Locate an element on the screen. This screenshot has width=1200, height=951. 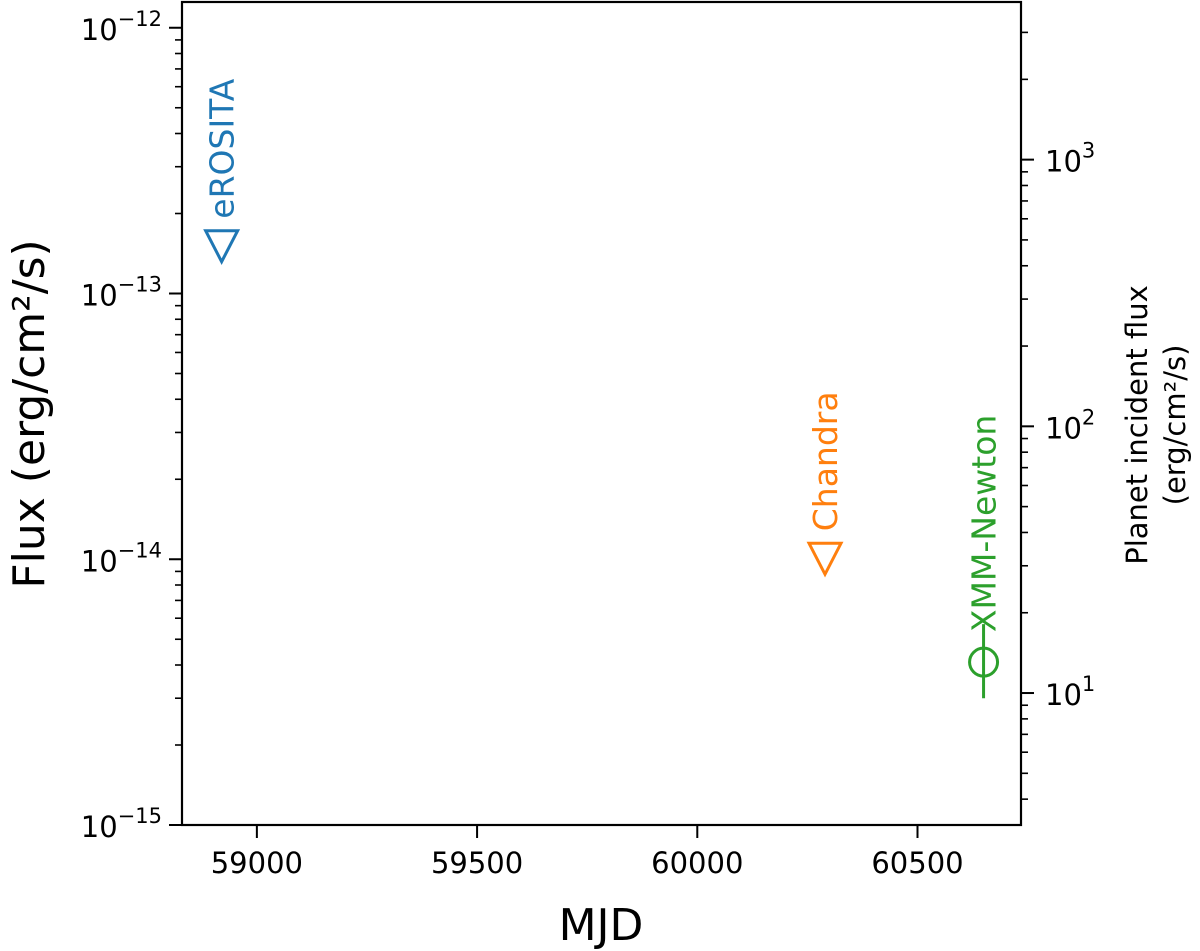
right-y-axis-ticks: 10¹ 10² 10³ is located at coordinates (1058, 425).